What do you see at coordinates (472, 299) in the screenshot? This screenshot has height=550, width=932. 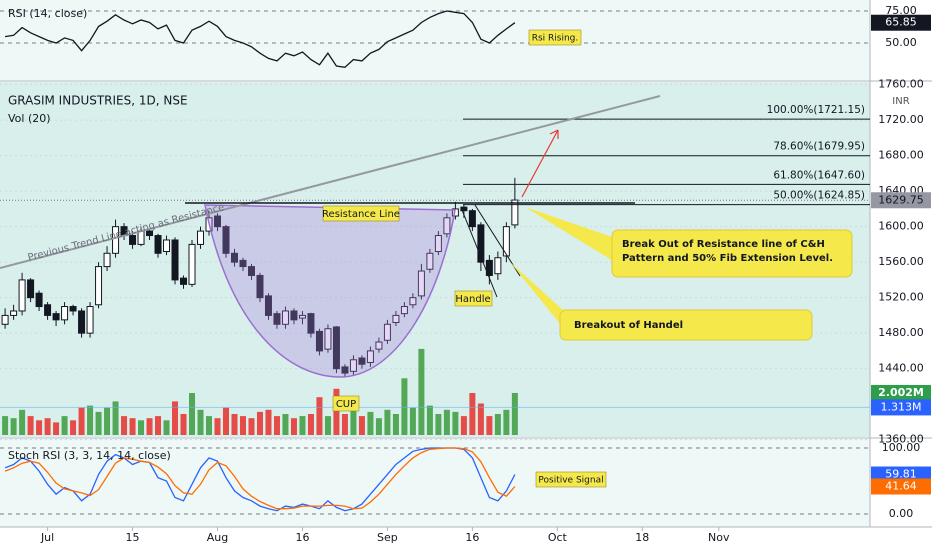 I see `annotation: Handle` at bounding box center [472, 299].